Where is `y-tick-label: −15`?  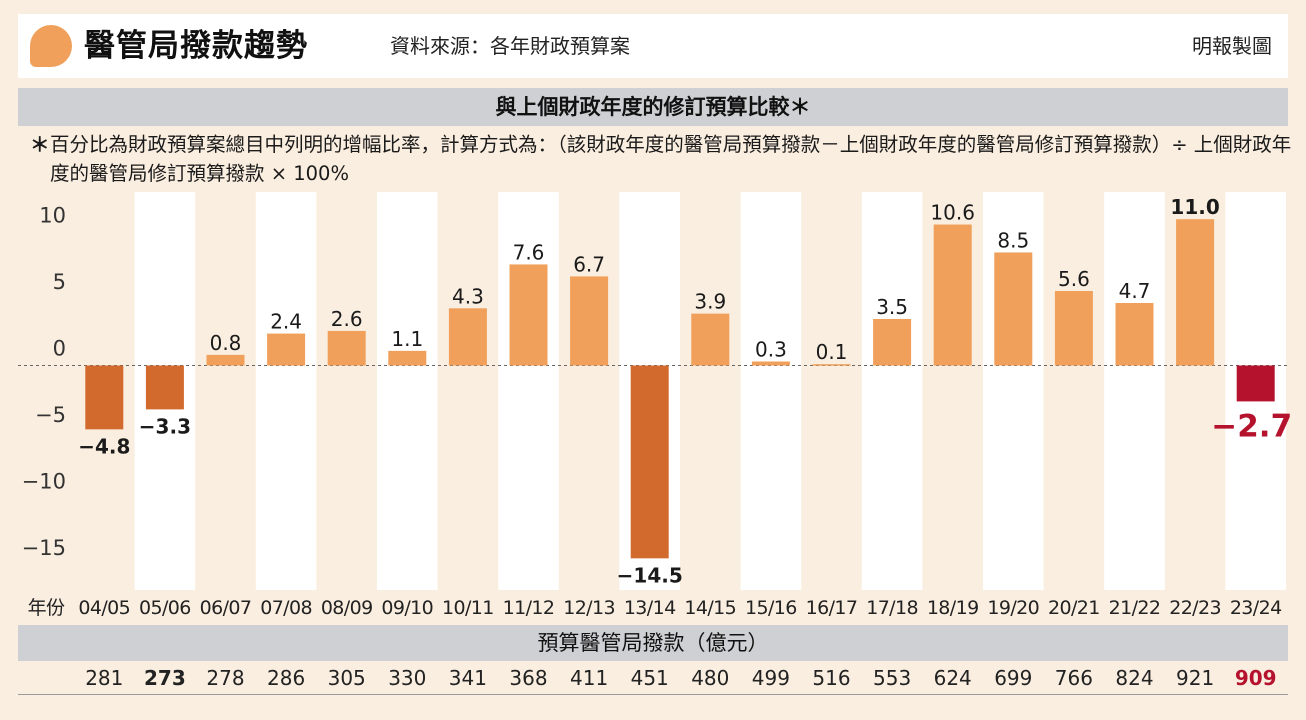 y-tick-label: −15 is located at coordinates (44, 548).